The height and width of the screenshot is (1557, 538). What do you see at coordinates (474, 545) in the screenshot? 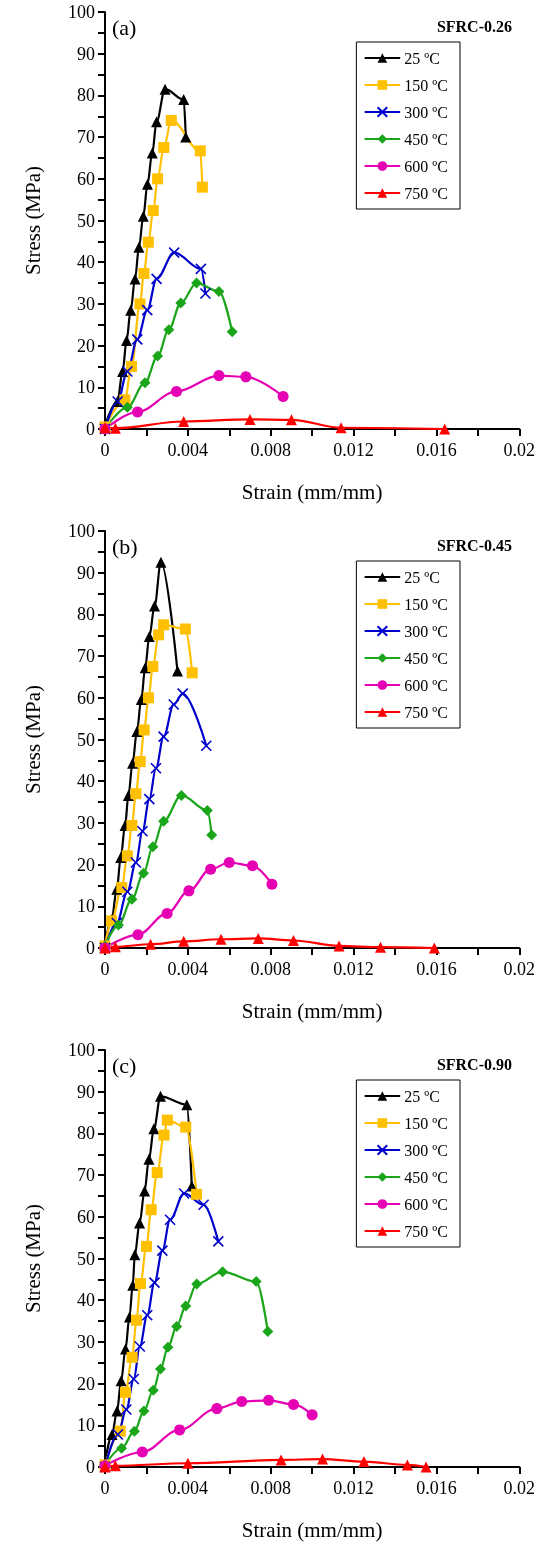
I see `legend-title: SFRC-0.45` at bounding box center [474, 545].